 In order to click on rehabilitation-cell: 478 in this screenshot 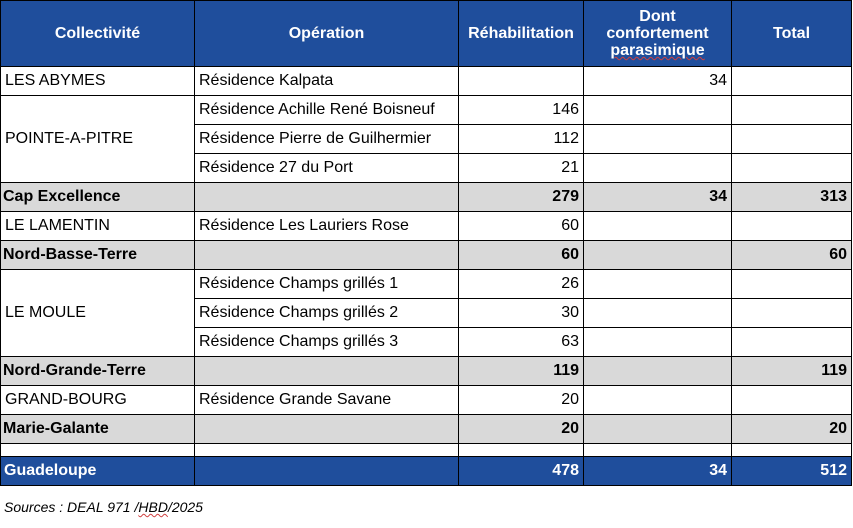, I will do `click(521, 471)`.